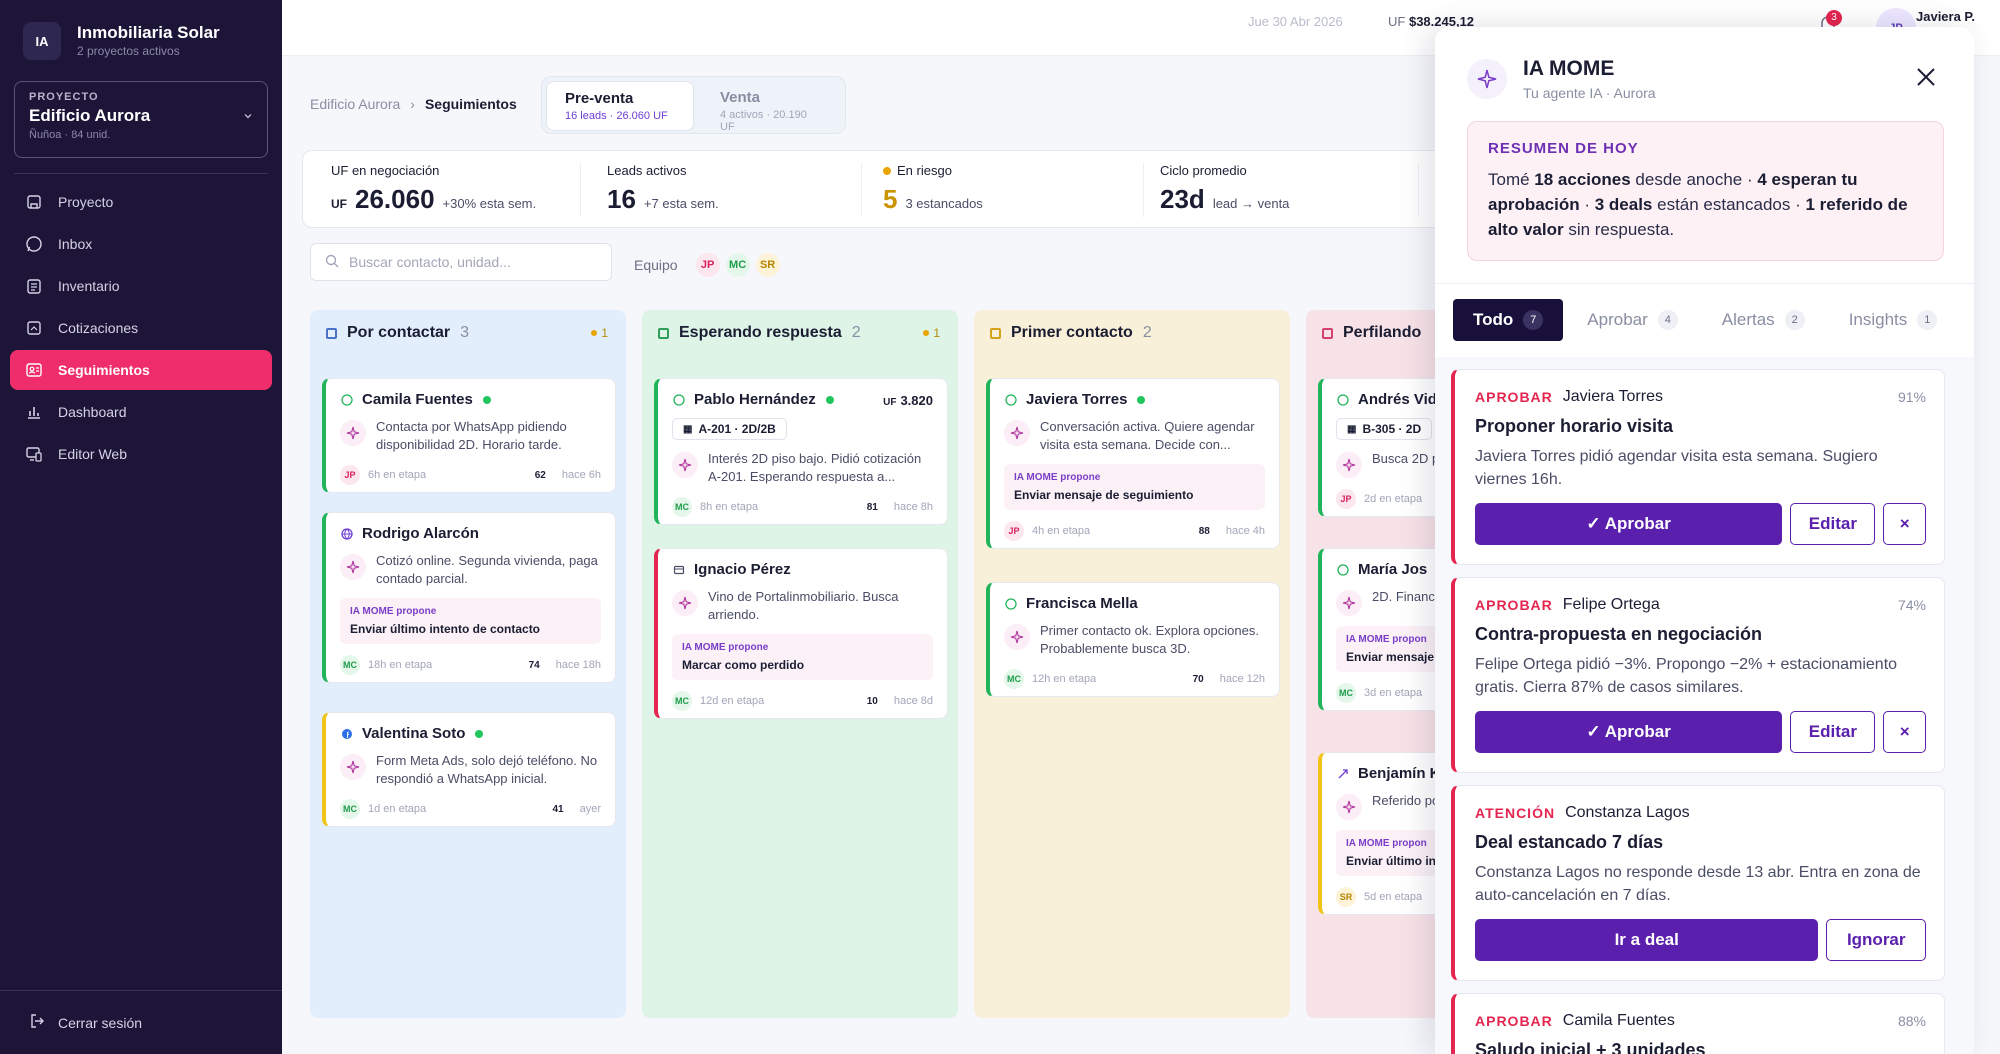  What do you see at coordinates (772, 107) in the screenshot?
I see `tab-venta: Venta 4 activos · 20.190 UF` at bounding box center [772, 107].